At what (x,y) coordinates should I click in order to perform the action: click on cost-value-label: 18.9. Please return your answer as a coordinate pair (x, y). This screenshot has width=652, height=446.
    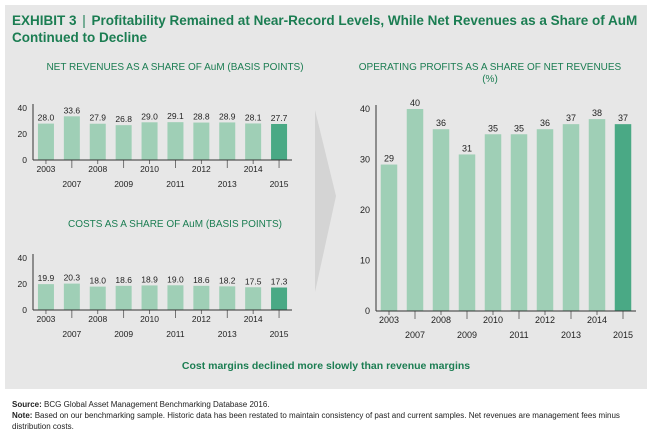
    Looking at the image, I should click on (149, 279).